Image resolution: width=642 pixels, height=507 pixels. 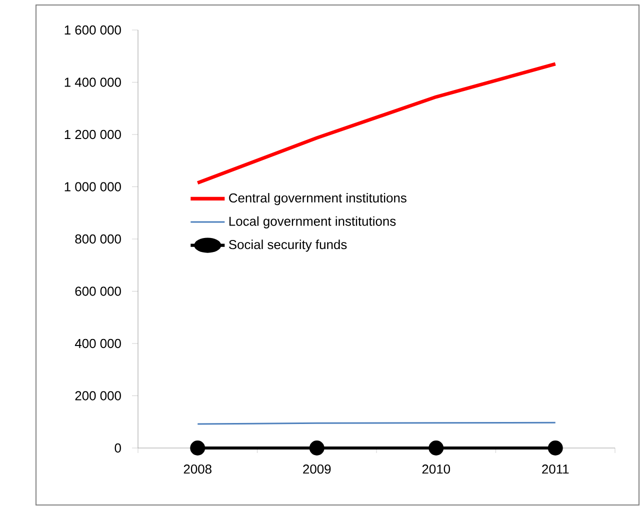 What do you see at coordinates (92, 82) in the screenshot?
I see `y-tick-label: 1 400 000` at bounding box center [92, 82].